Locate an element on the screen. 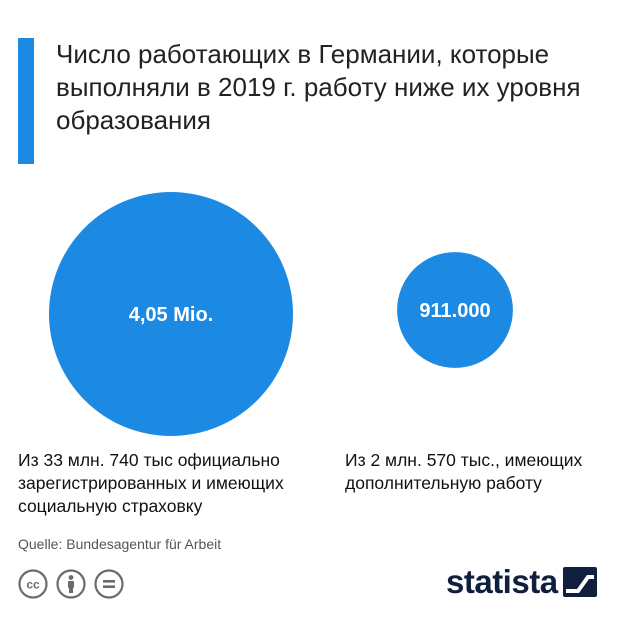 This screenshot has height=620, width=620. statista-wordmark: statista is located at coordinates (502, 581).